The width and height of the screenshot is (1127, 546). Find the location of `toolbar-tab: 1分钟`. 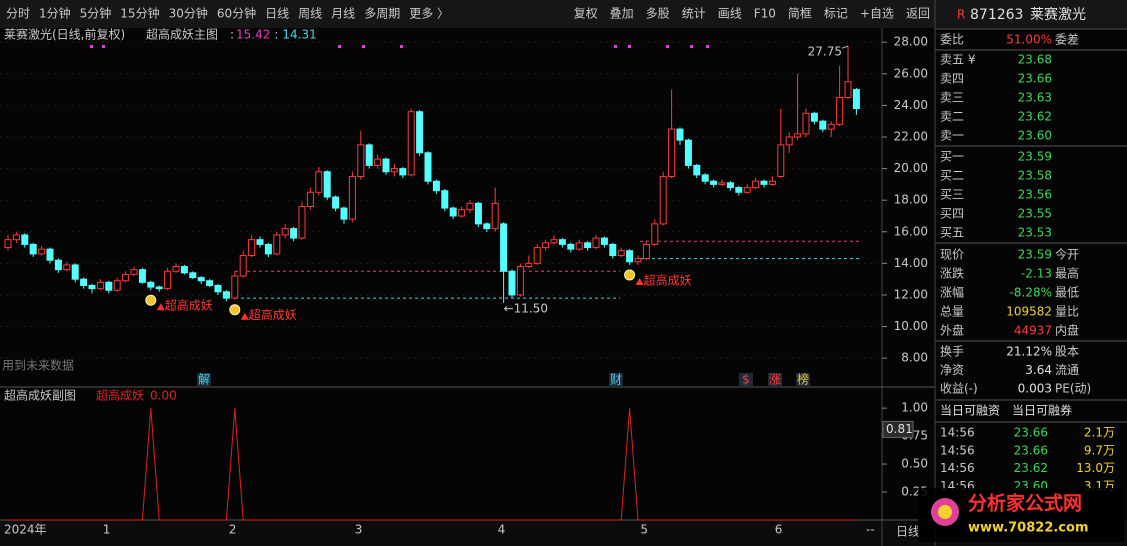

toolbar-tab: 1分钟 is located at coordinates (55, 13).